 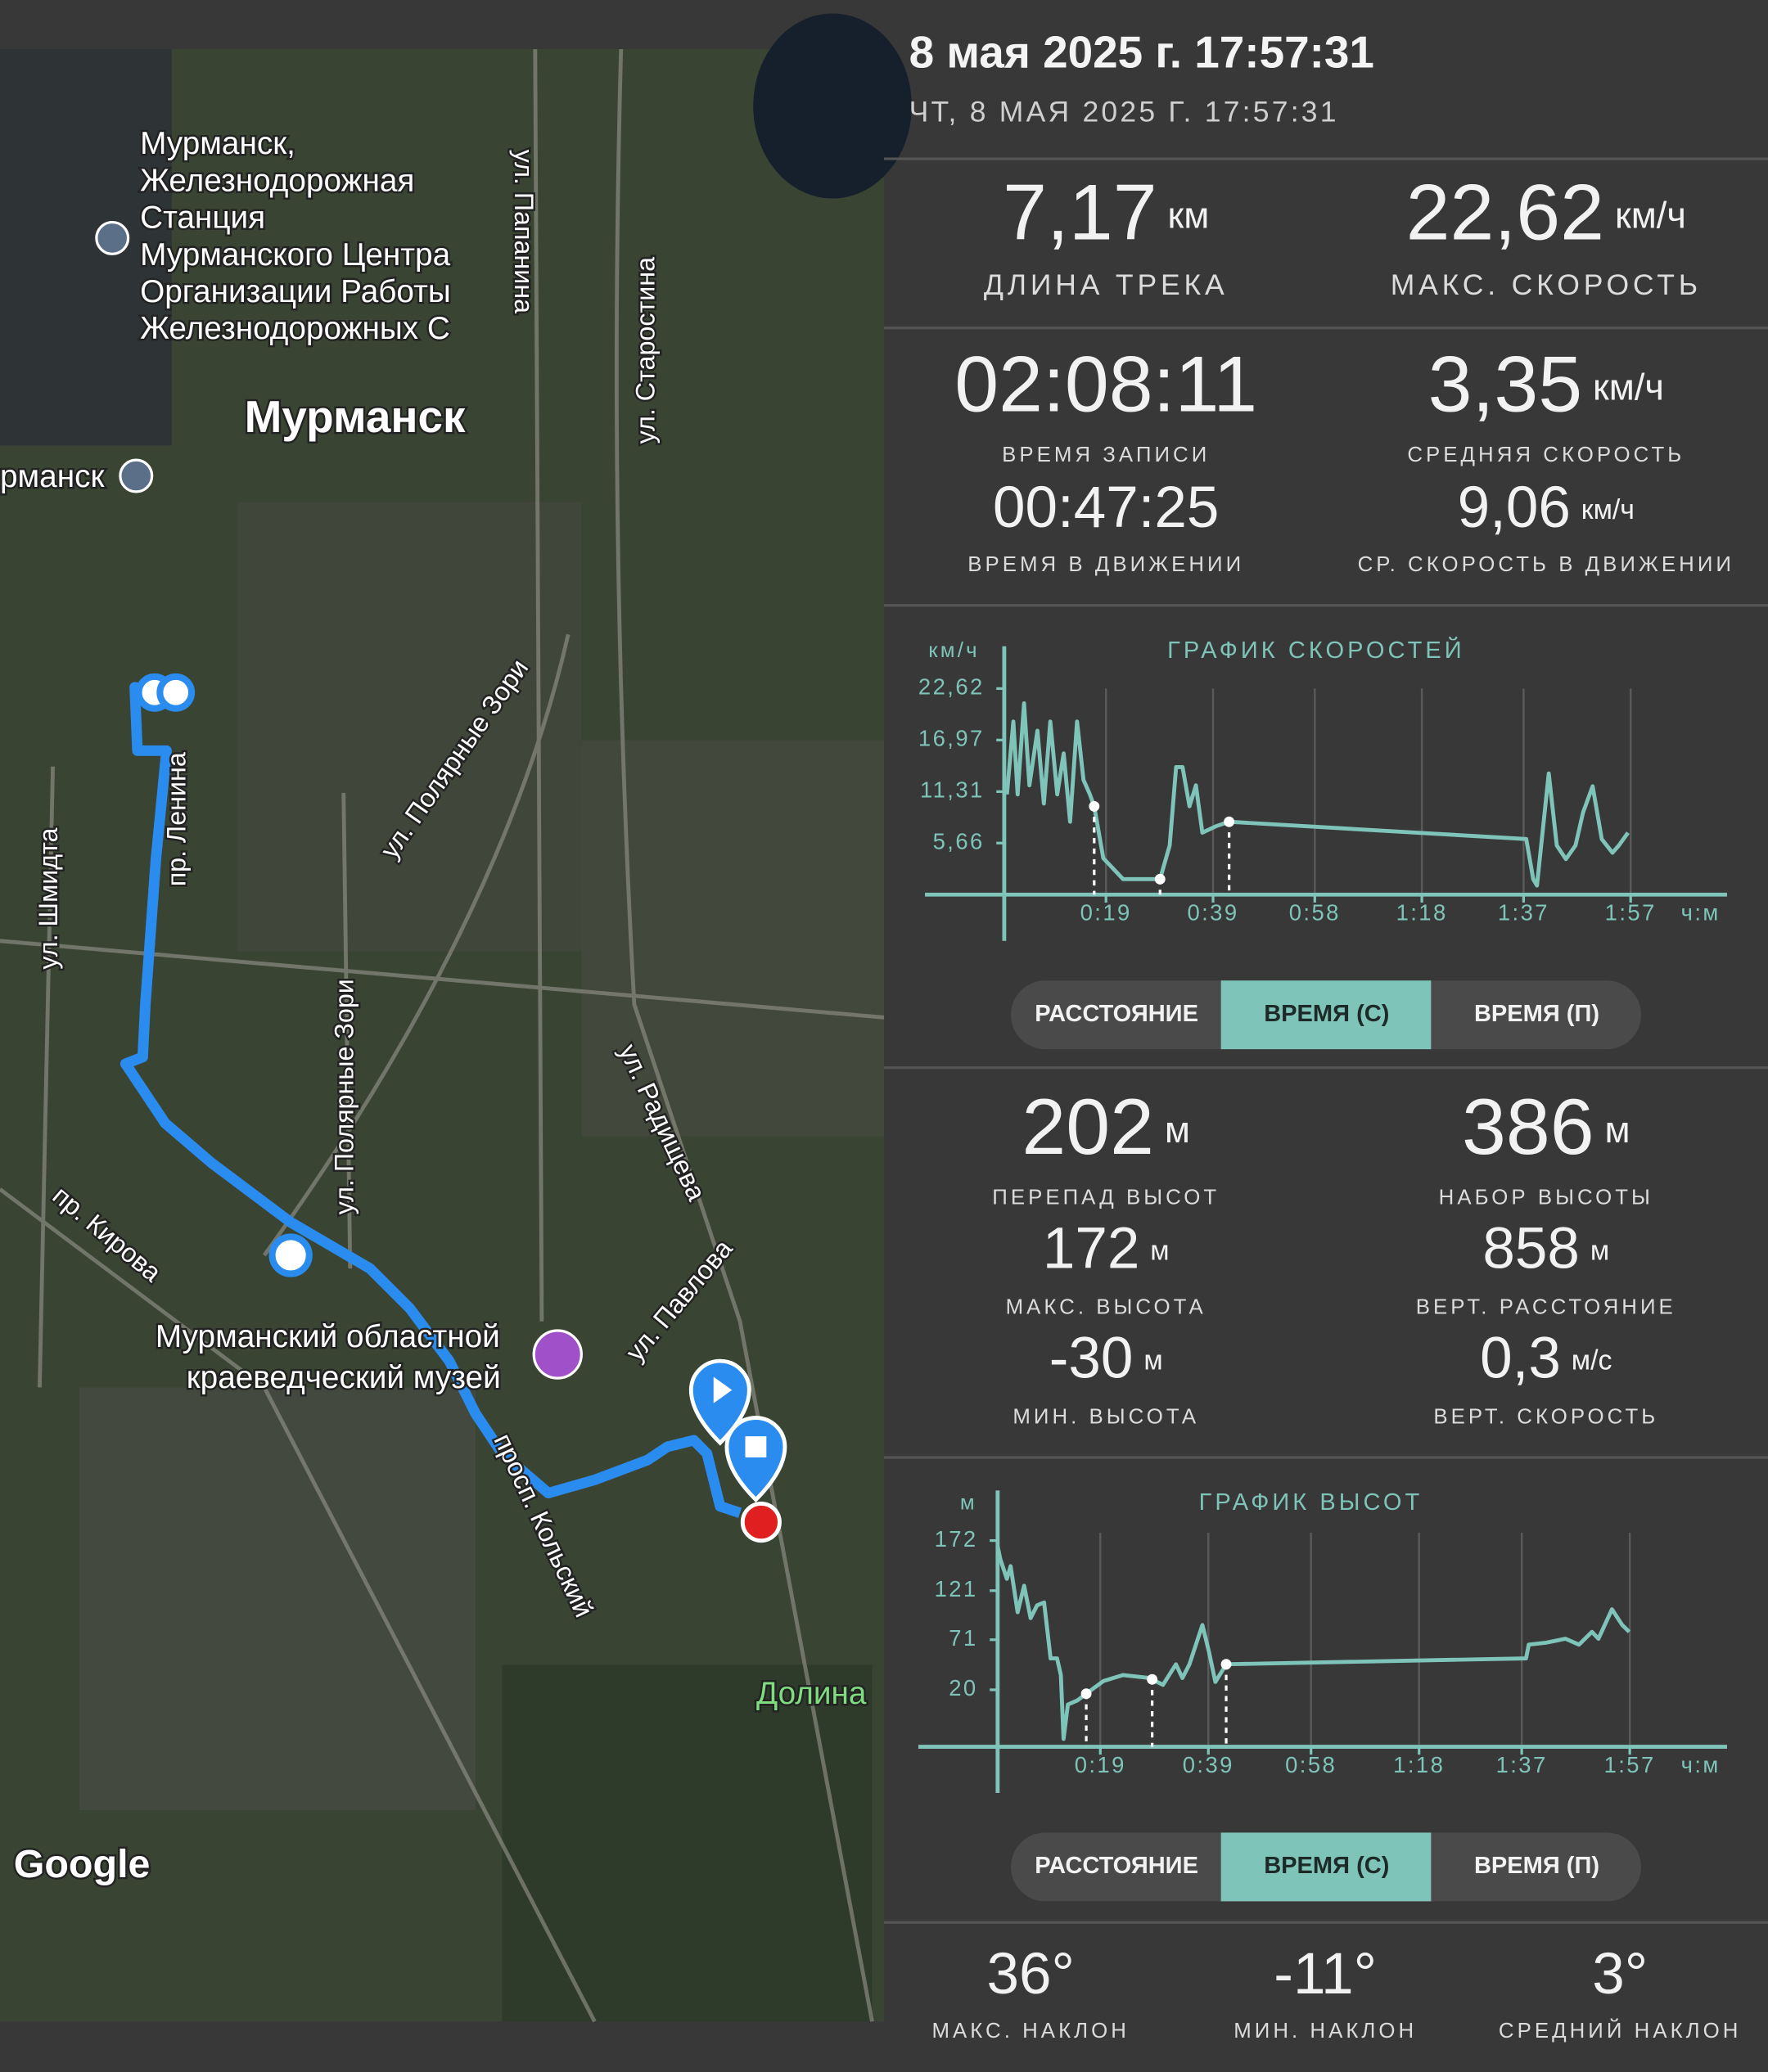 I want to click on stat-number: 22,62, so click(x=1505, y=211).